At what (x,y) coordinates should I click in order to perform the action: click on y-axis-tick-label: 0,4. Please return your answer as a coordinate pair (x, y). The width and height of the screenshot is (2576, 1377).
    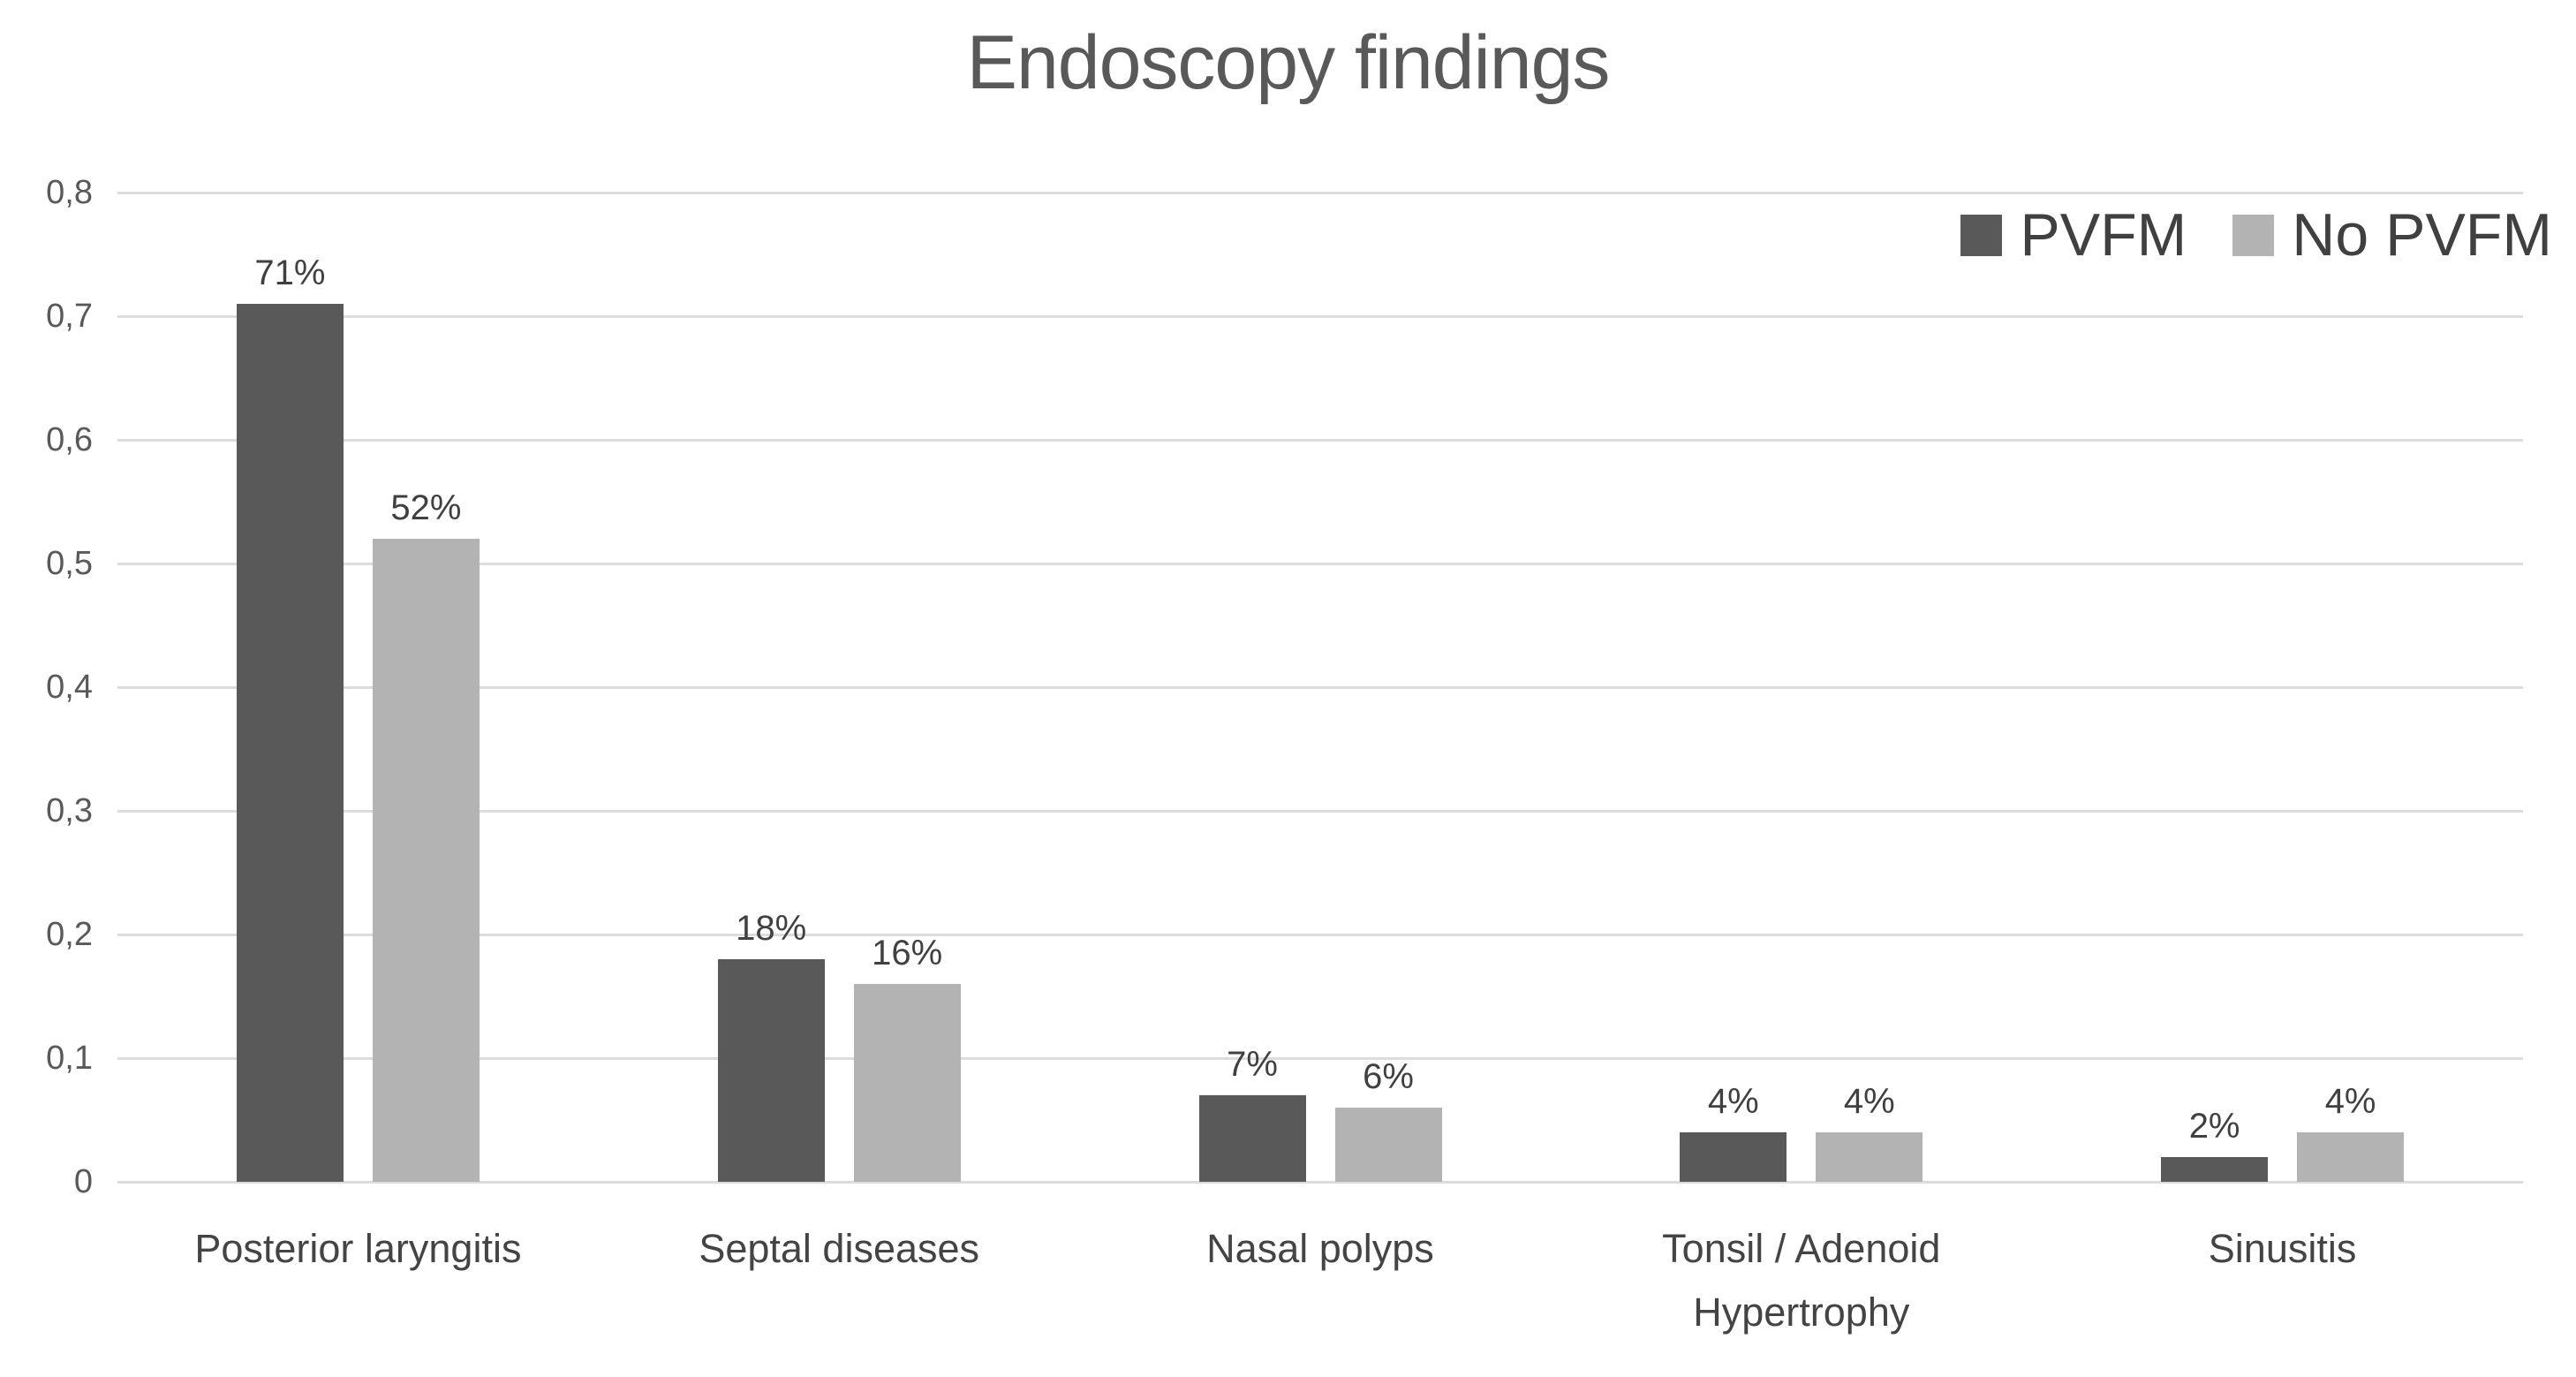
    Looking at the image, I should click on (69, 688).